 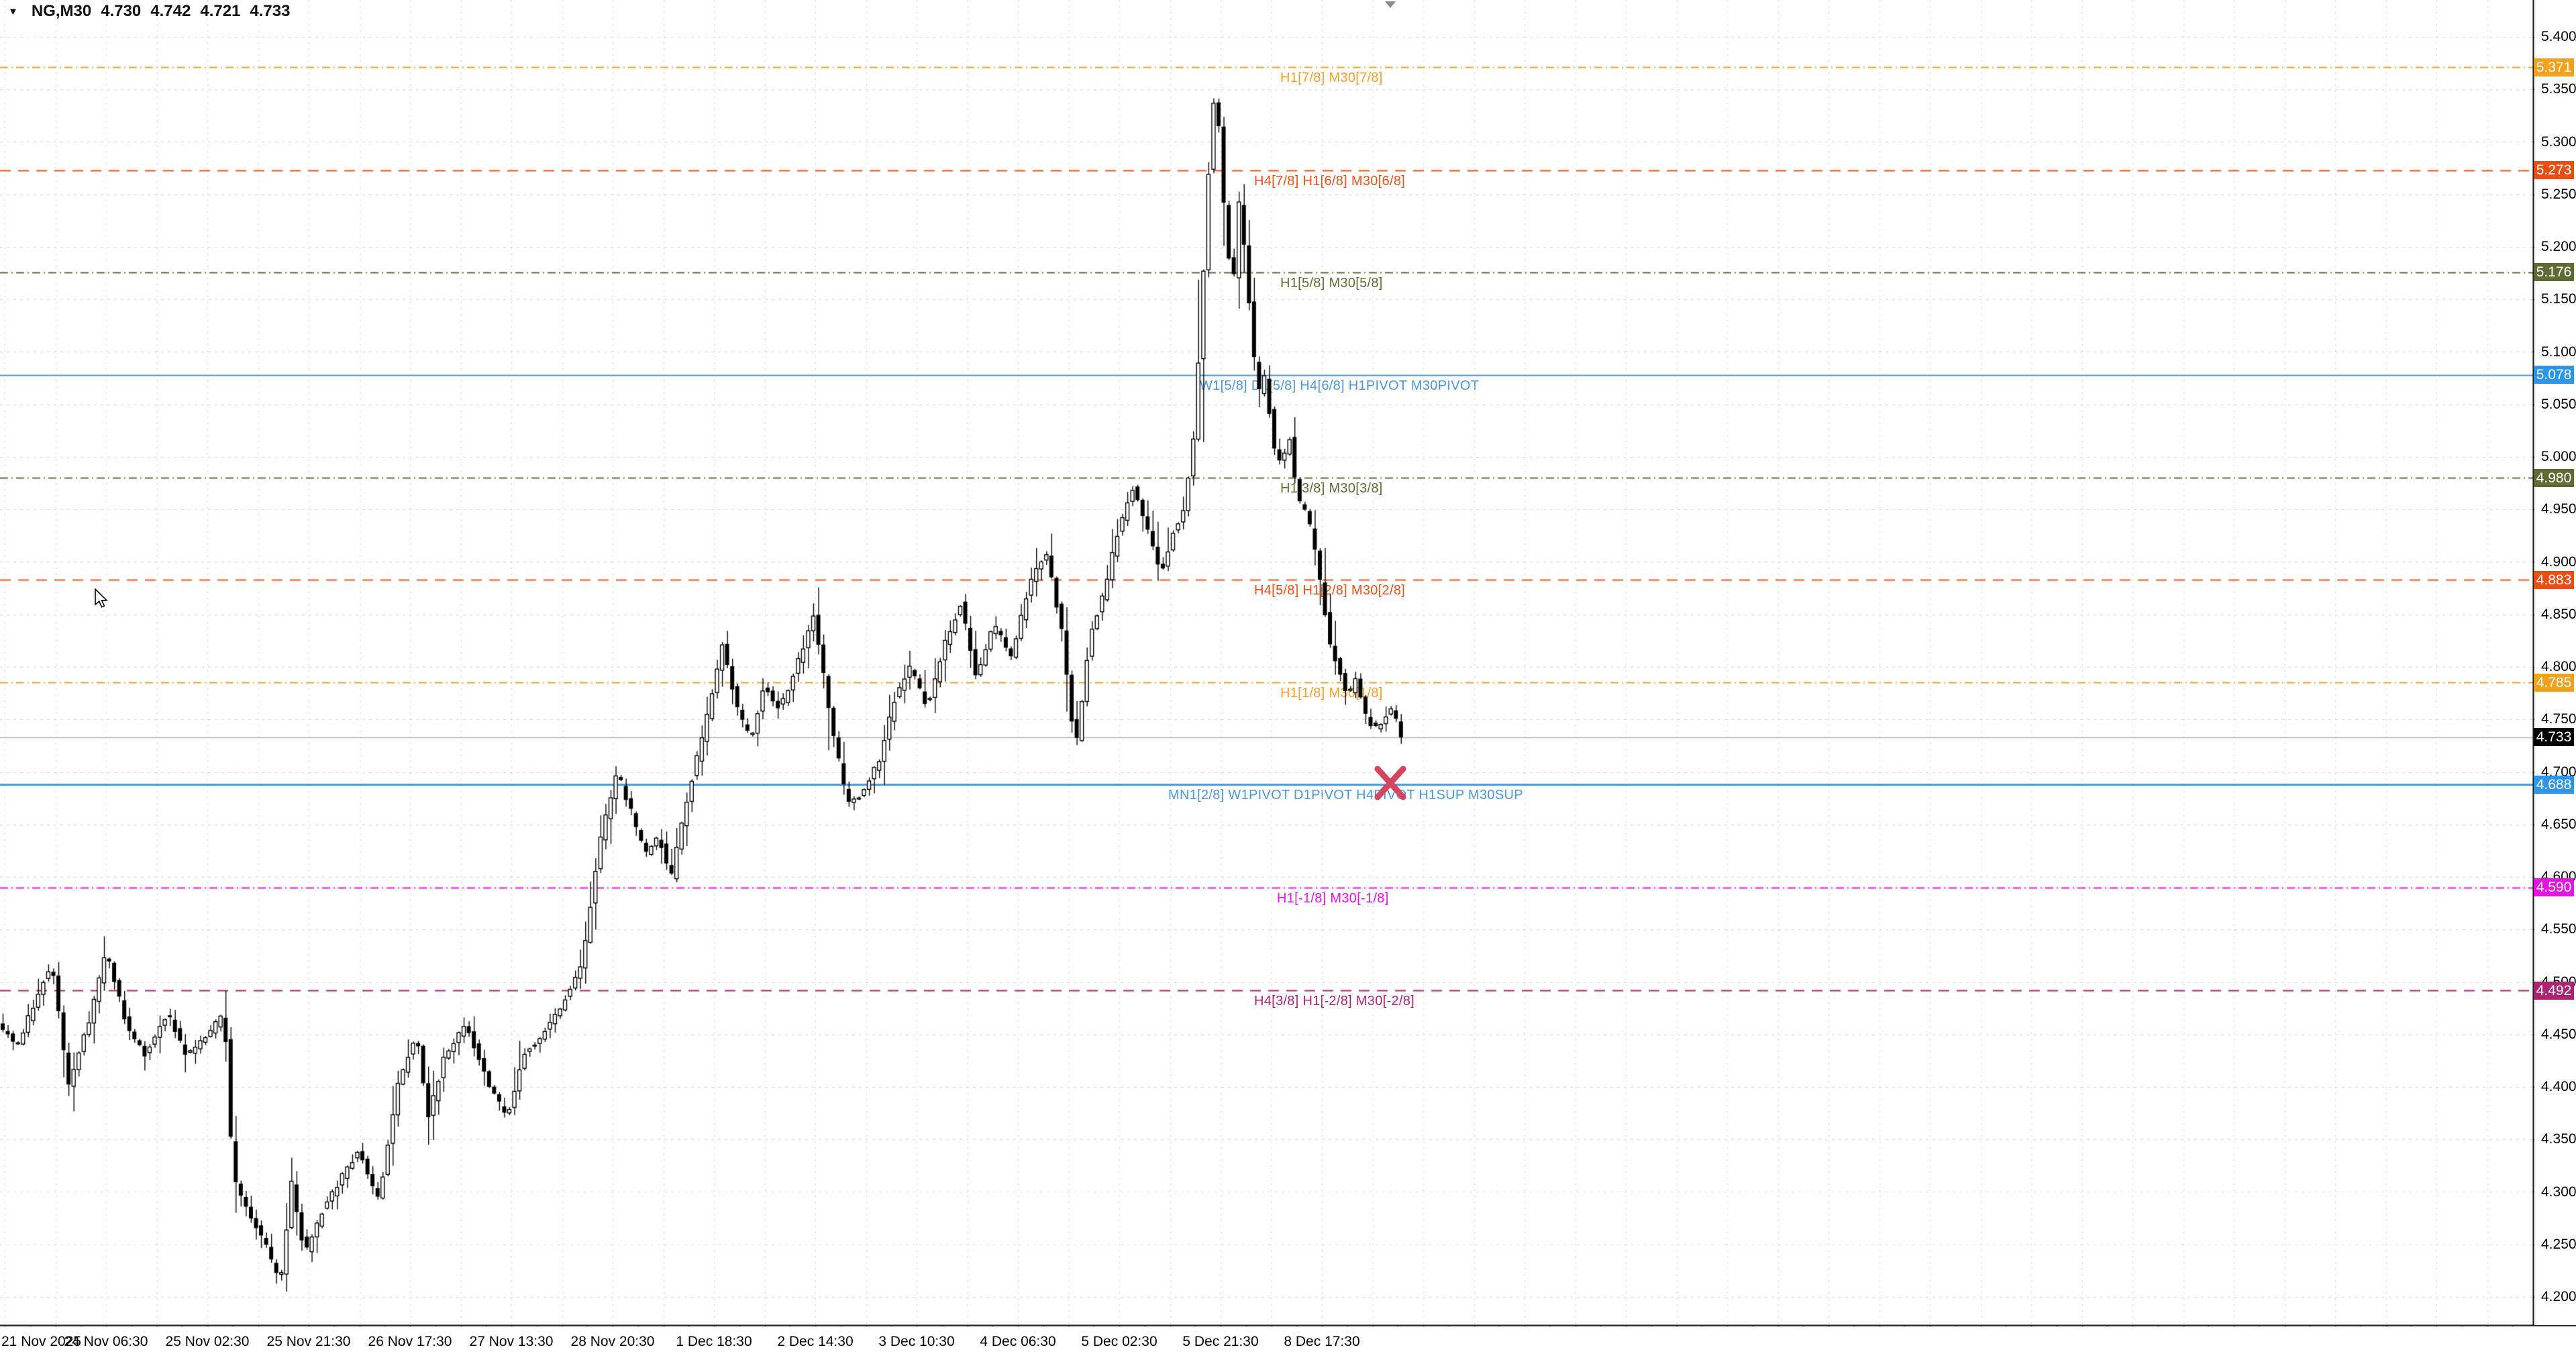 I want to click on price-level-badge: 5.176, so click(x=2554, y=272).